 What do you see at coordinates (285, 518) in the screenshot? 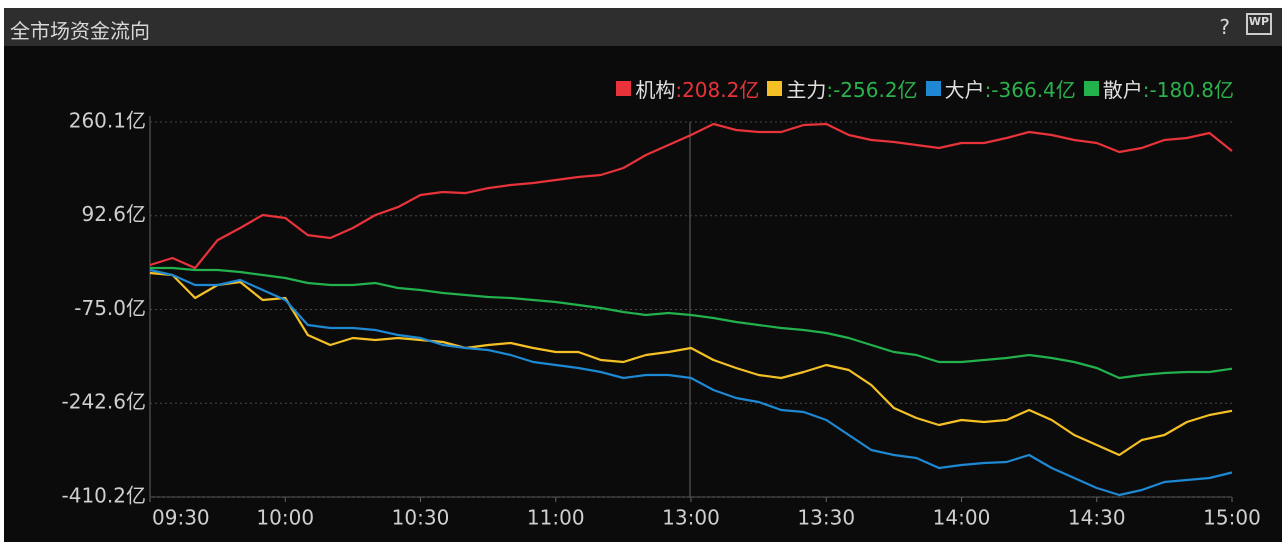
I see `x-tick-label: 10:00` at bounding box center [285, 518].